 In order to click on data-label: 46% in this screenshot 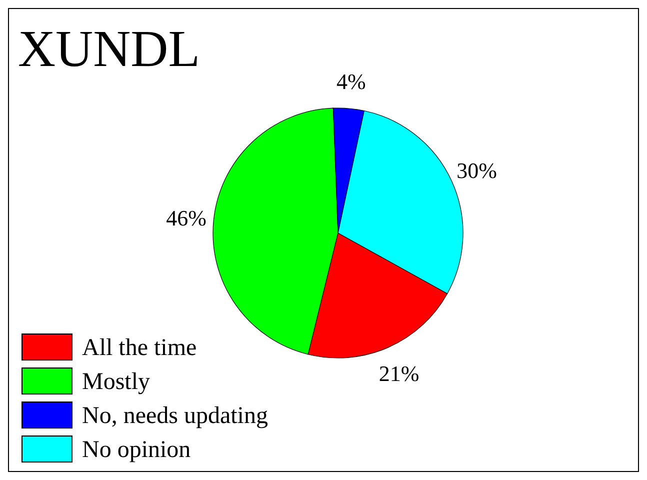, I will do `click(186, 218)`.